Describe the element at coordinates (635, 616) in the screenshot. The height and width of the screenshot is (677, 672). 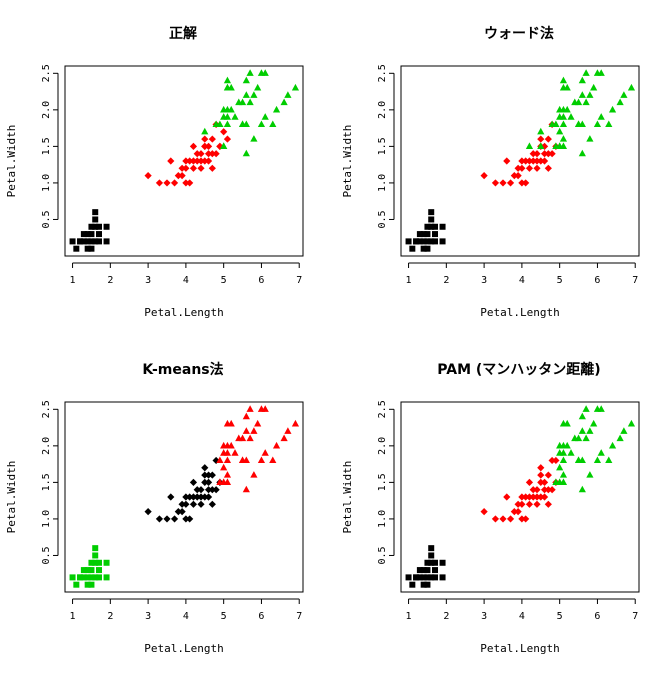
I see `x-tick-label: 7` at that location.